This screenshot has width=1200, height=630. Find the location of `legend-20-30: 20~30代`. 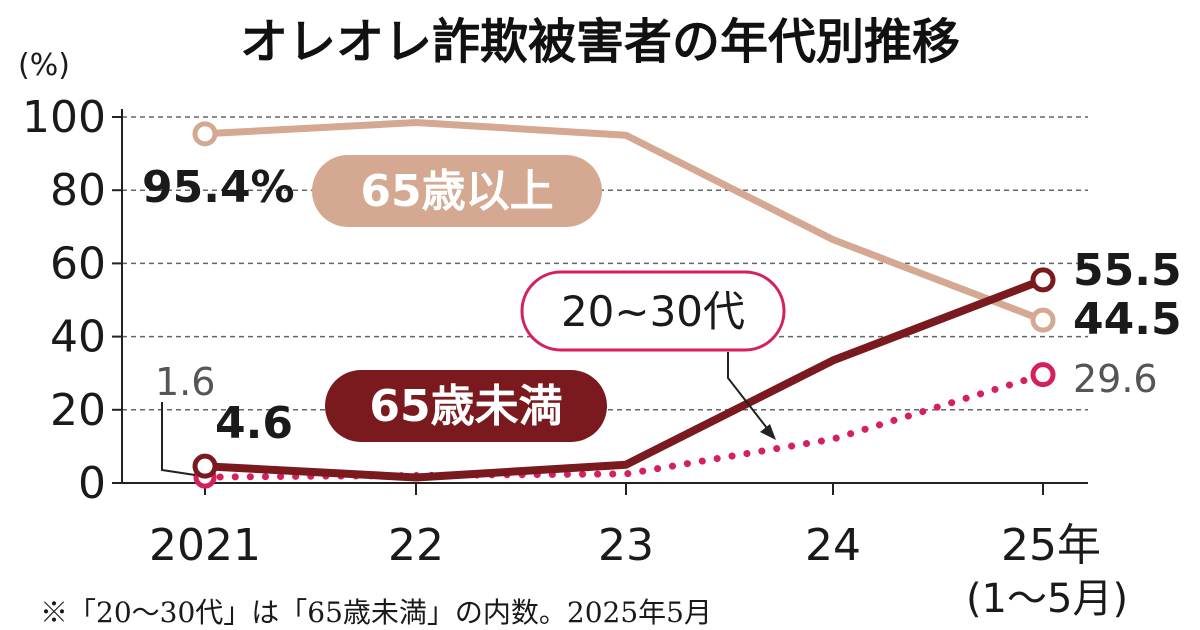

legend-20-30: 20~30代 is located at coordinates (653, 311).